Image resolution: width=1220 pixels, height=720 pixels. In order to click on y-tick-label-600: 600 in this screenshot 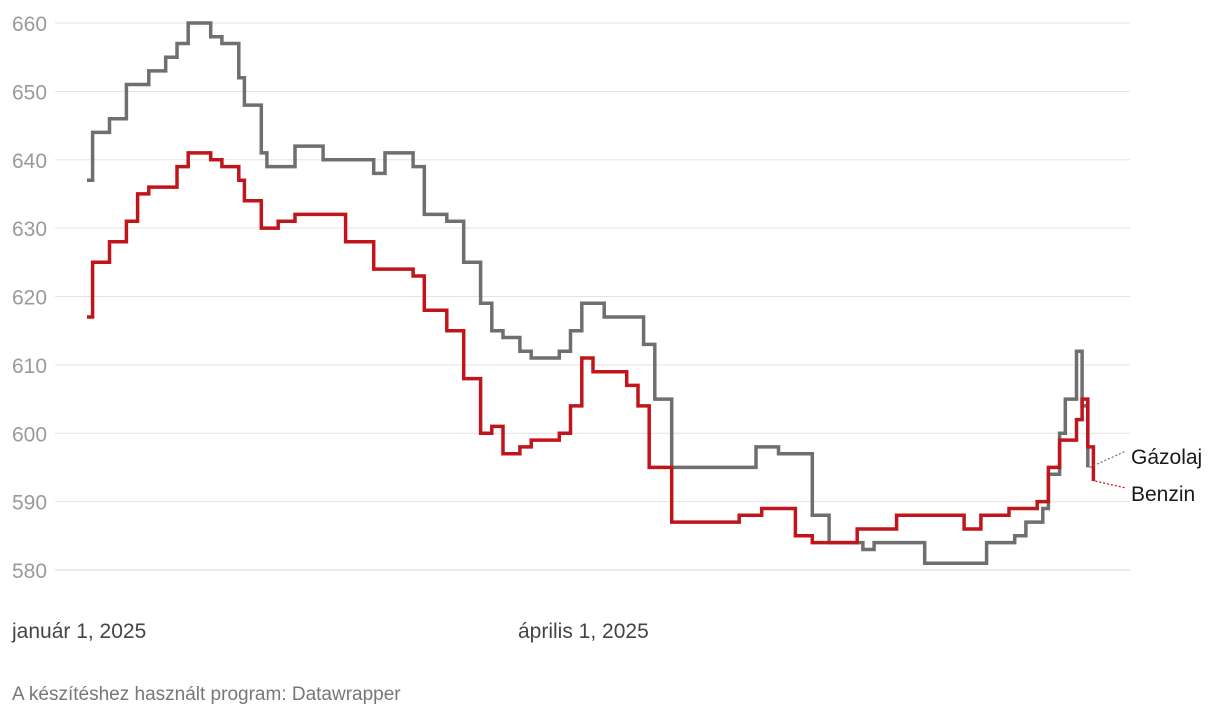, I will do `click(29, 434)`.